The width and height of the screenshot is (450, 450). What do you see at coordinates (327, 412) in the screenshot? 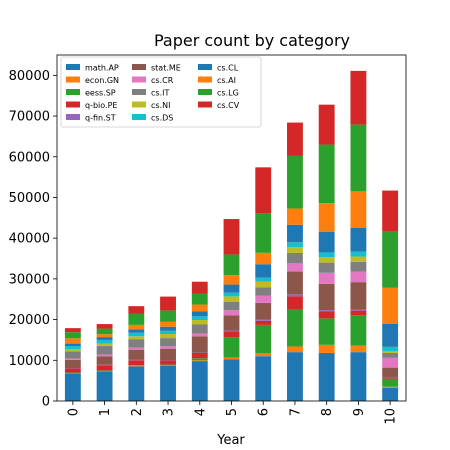
I see `x-tick-label: 8` at bounding box center [327, 412].